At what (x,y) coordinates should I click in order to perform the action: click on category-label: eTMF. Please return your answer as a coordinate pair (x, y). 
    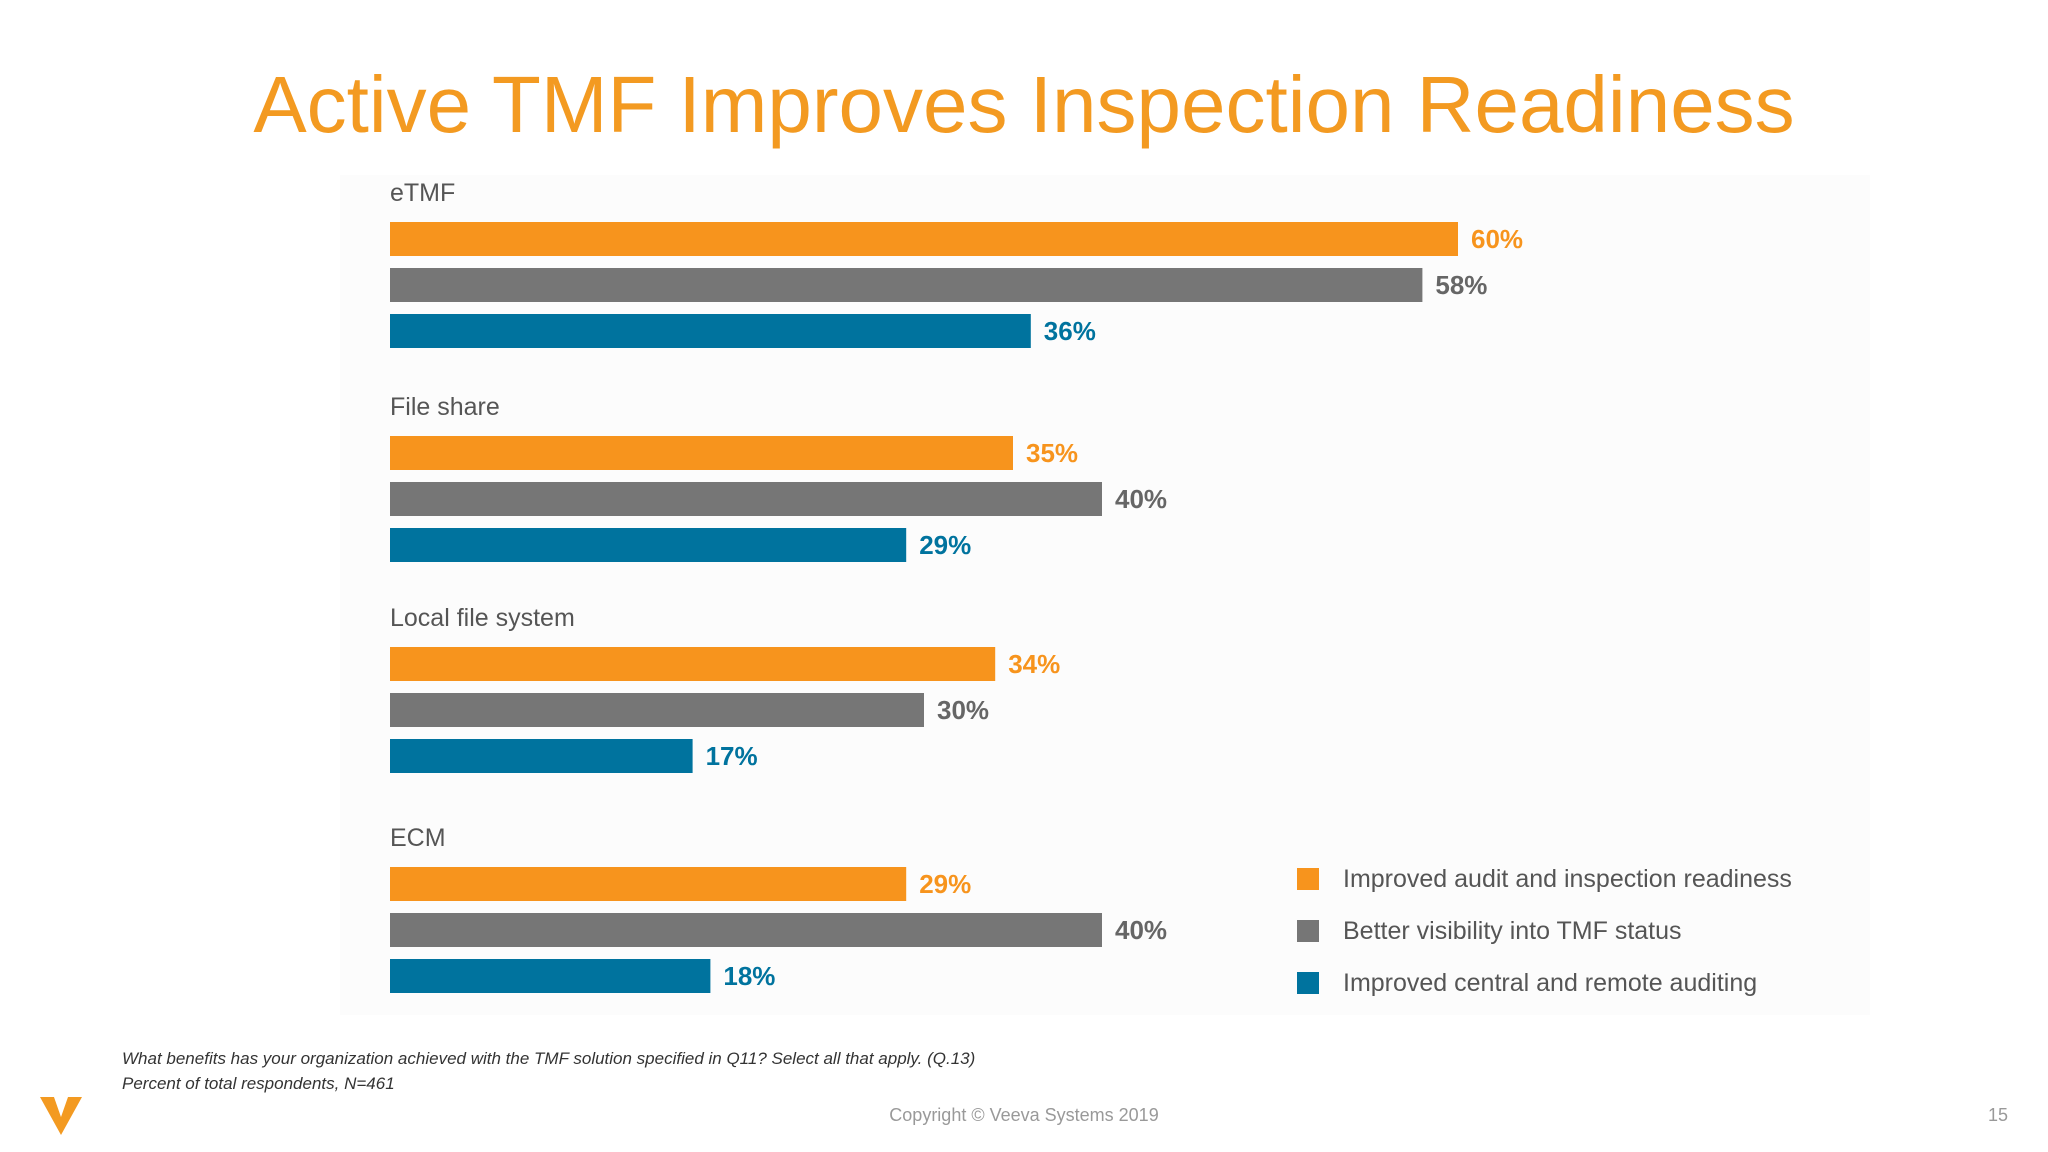
    Looking at the image, I should click on (422, 193).